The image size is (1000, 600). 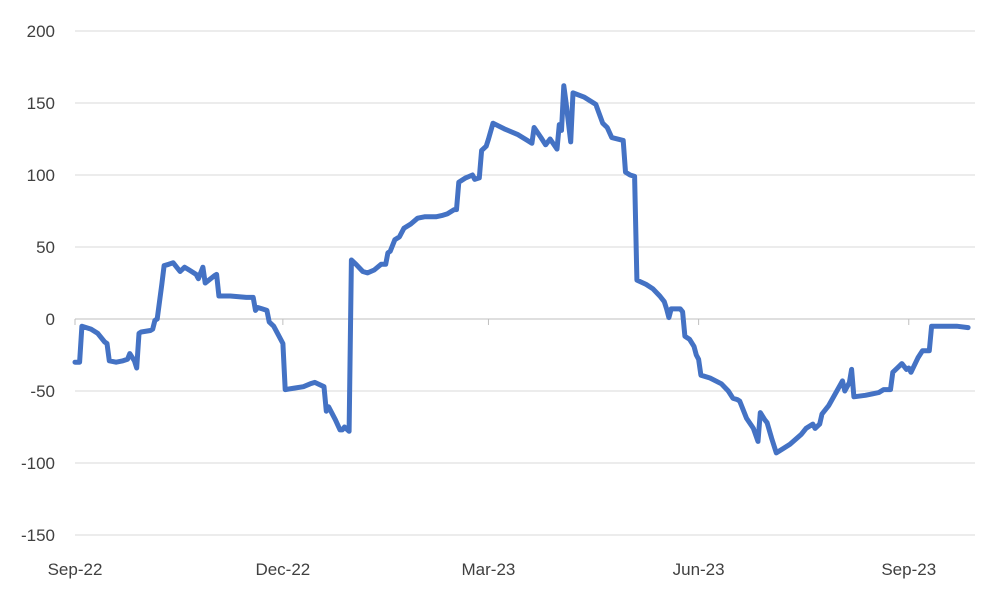 I want to click on y-tick-label: 50, so click(x=45, y=247).